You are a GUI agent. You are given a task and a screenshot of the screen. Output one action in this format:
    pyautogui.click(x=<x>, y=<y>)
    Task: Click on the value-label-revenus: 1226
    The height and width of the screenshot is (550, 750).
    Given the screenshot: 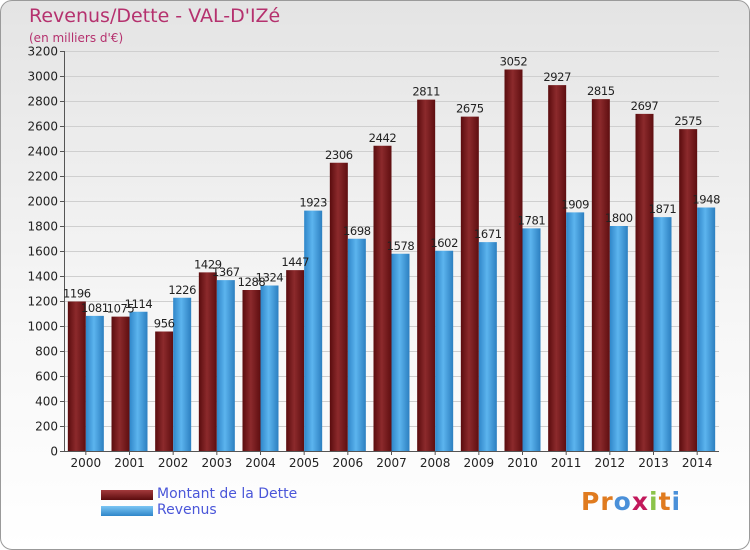 What is the action you would take?
    pyautogui.click(x=182, y=290)
    